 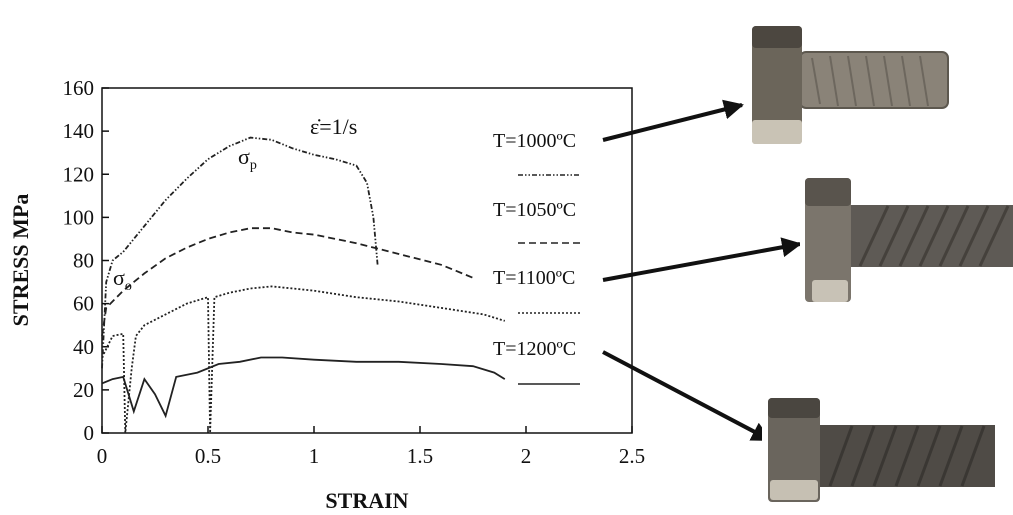 I want to click on yield-stress-label: σo, so click(x=122, y=279).